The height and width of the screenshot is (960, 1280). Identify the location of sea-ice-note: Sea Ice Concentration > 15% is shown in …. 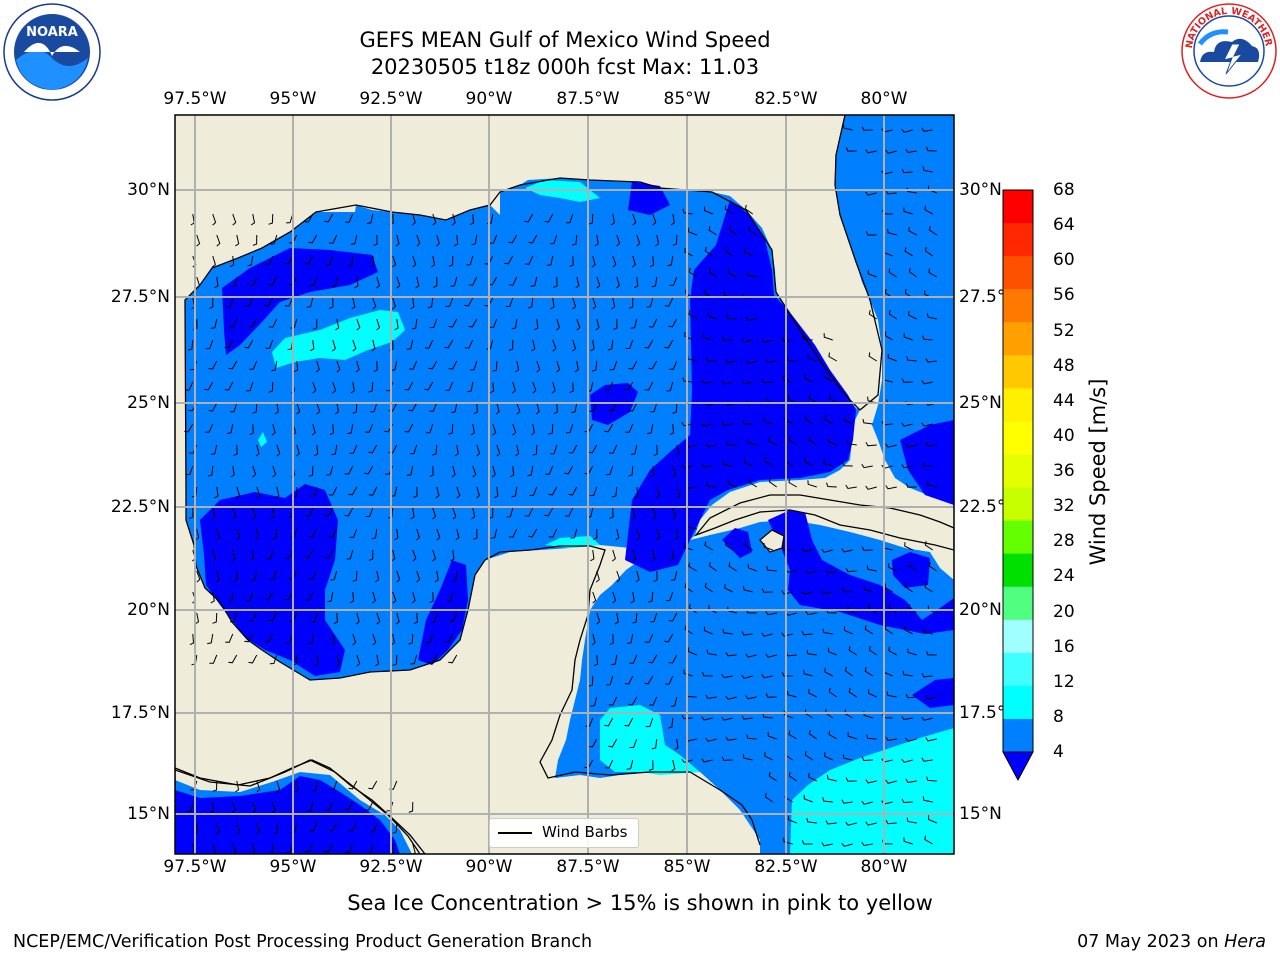
(640, 903).